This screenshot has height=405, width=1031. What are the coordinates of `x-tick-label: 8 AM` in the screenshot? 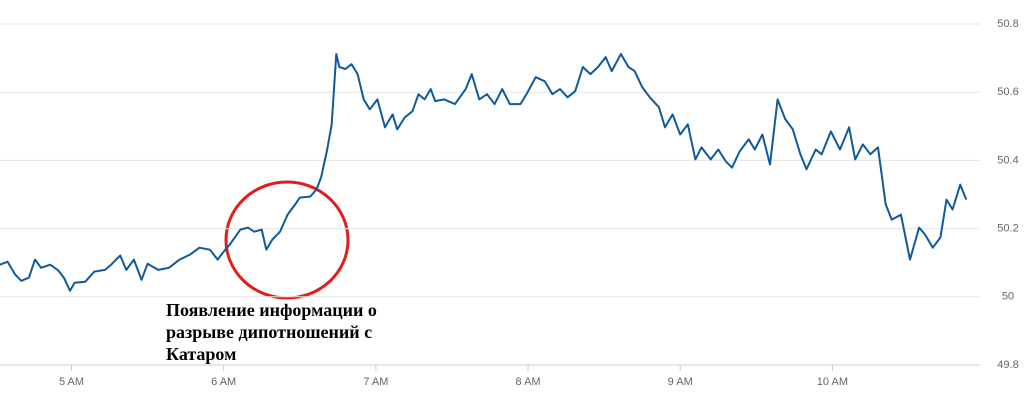 It's located at (528, 382).